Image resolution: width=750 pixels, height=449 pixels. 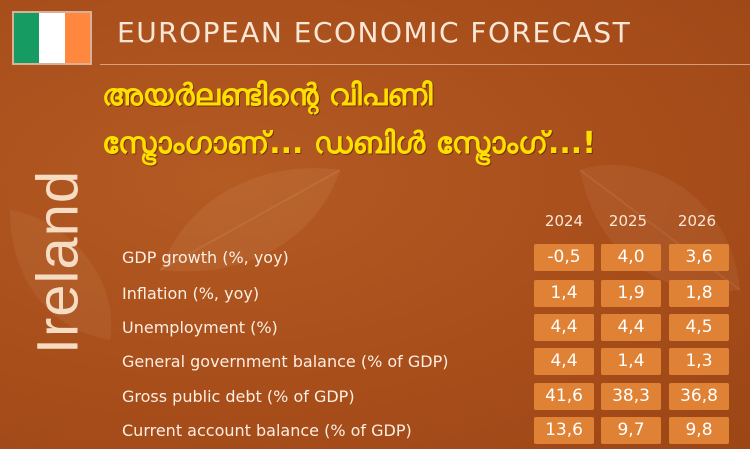 I want to click on value-cell: 36,8, so click(x=699, y=396).